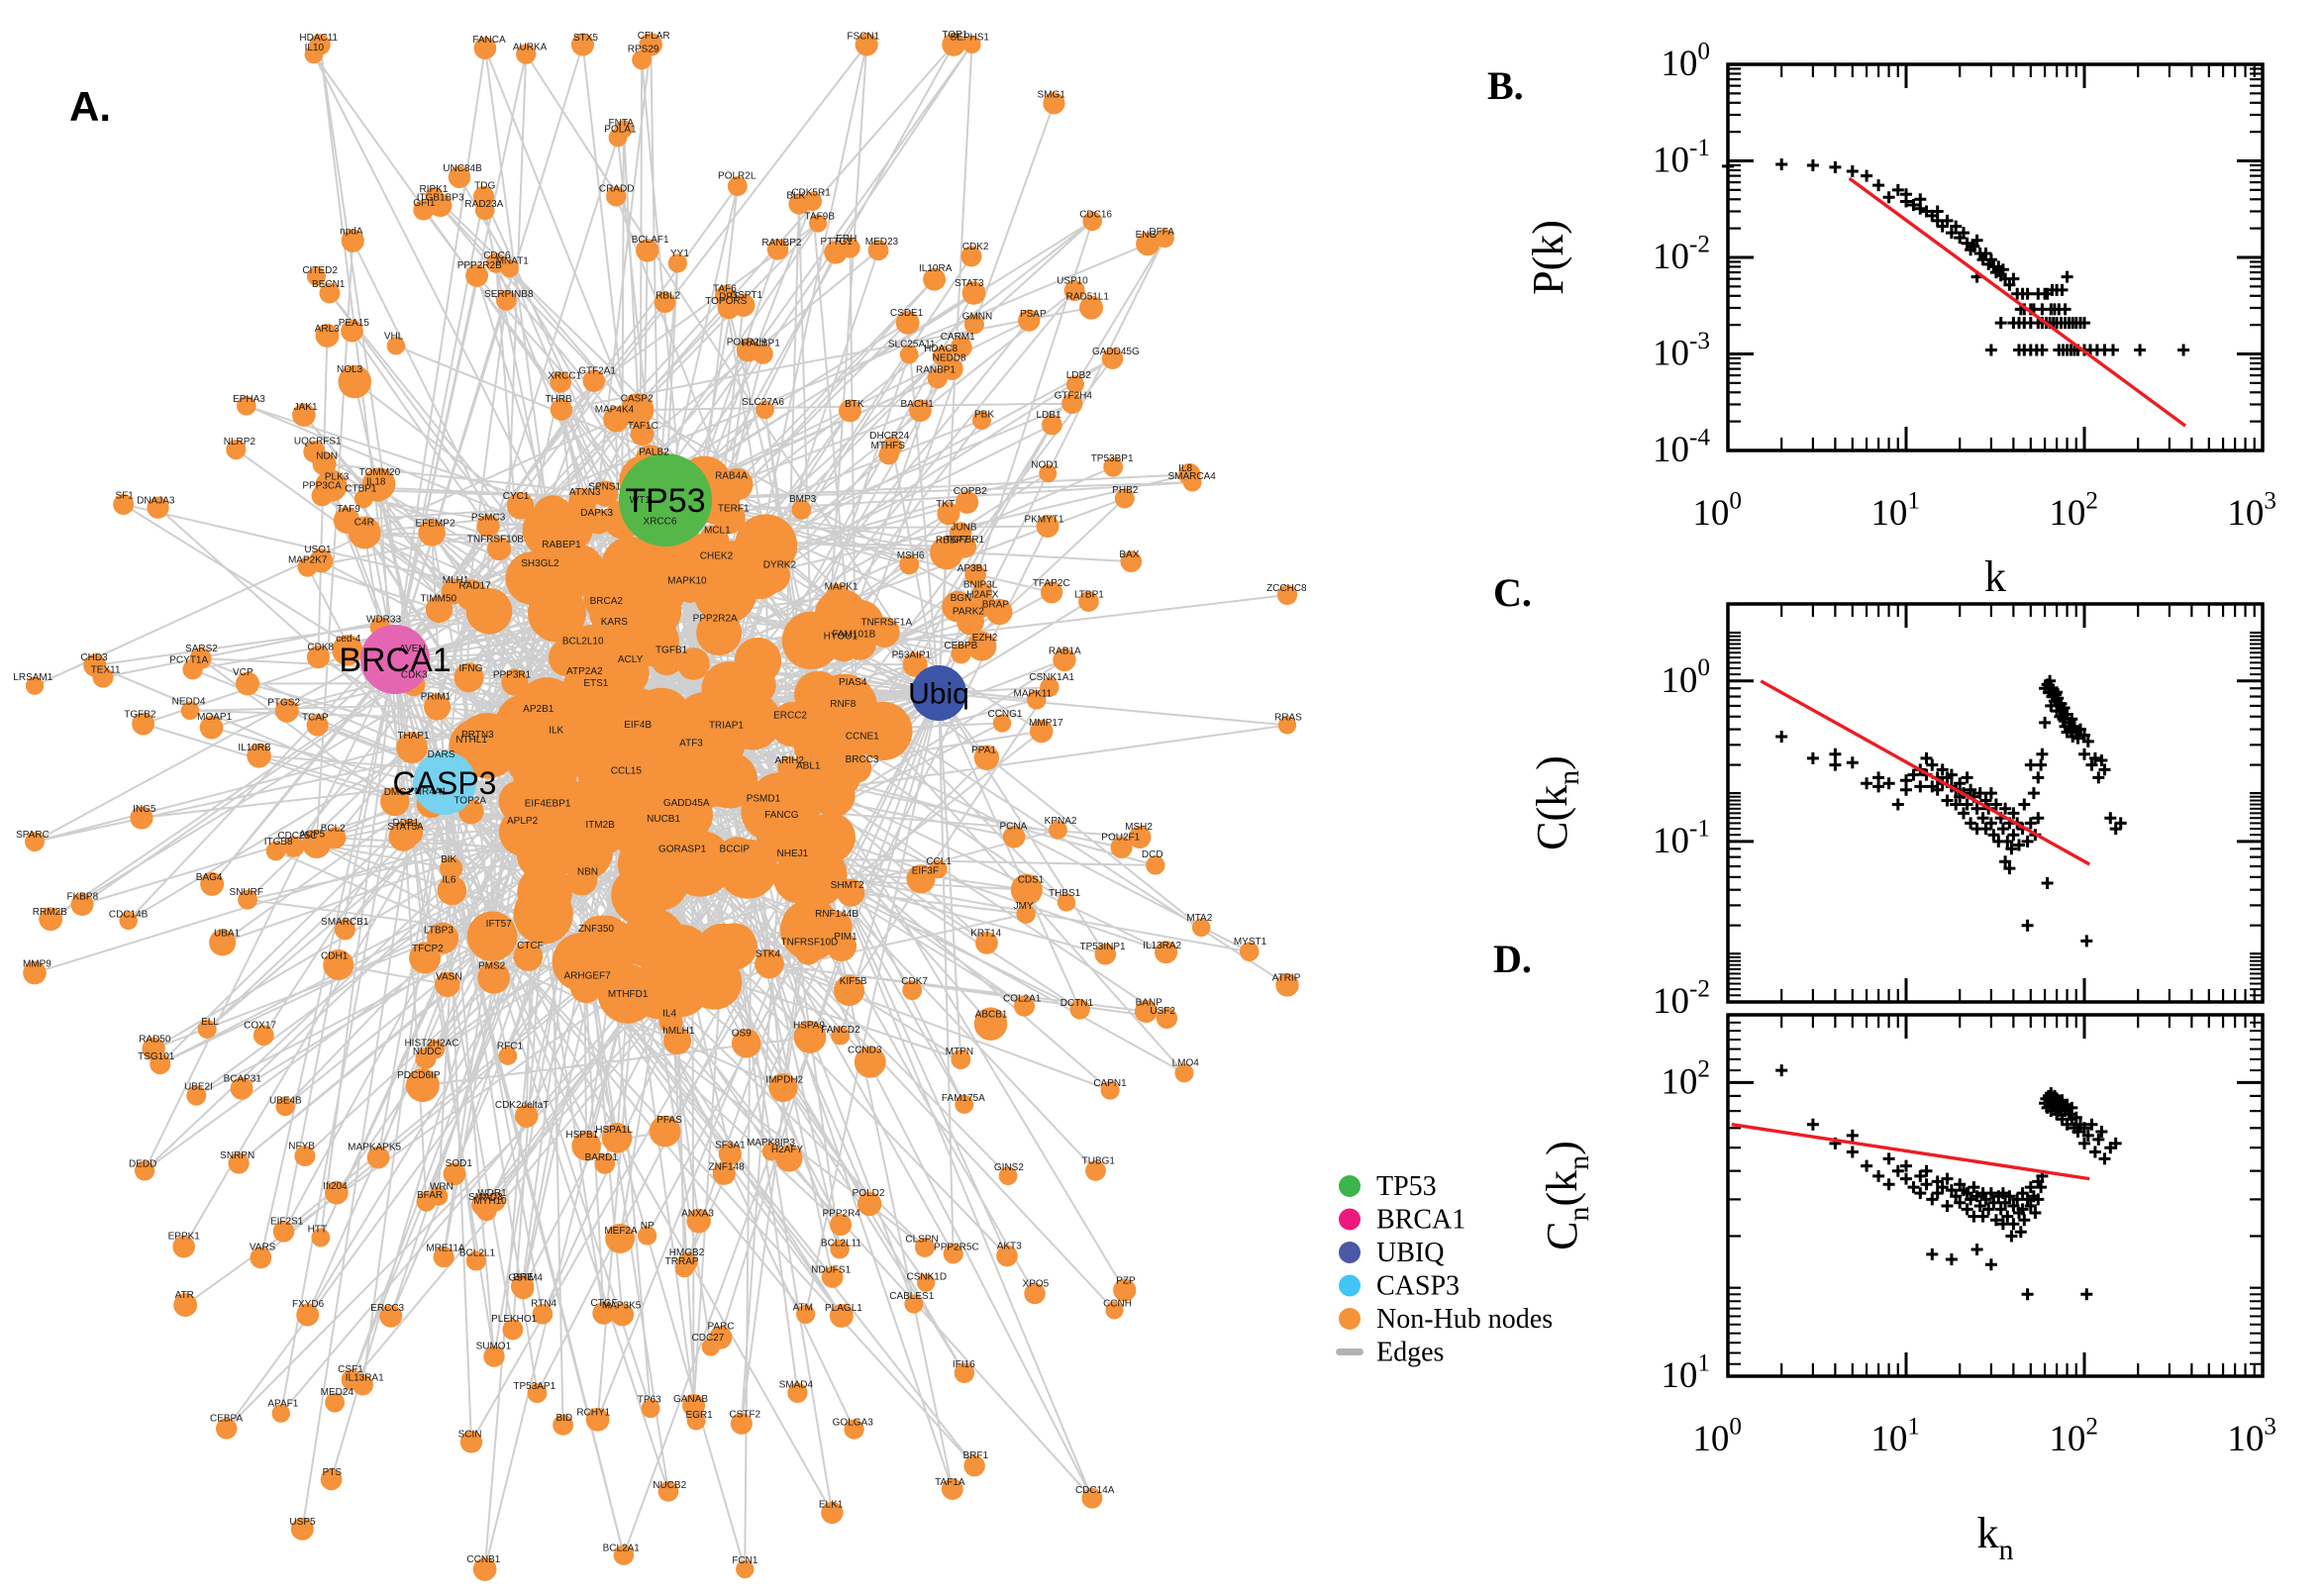  What do you see at coordinates (595, 683) in the screenshot?
I see `node-label: ETS1` at bounding box center [595, 683].